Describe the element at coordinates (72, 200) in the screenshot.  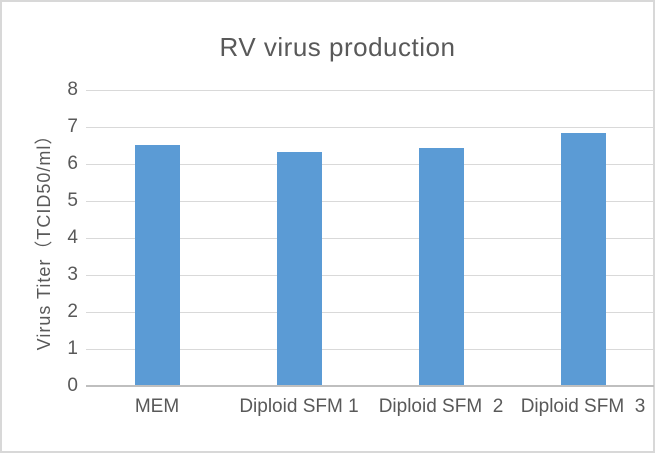
I see `y-tick-label: 5` at that location.